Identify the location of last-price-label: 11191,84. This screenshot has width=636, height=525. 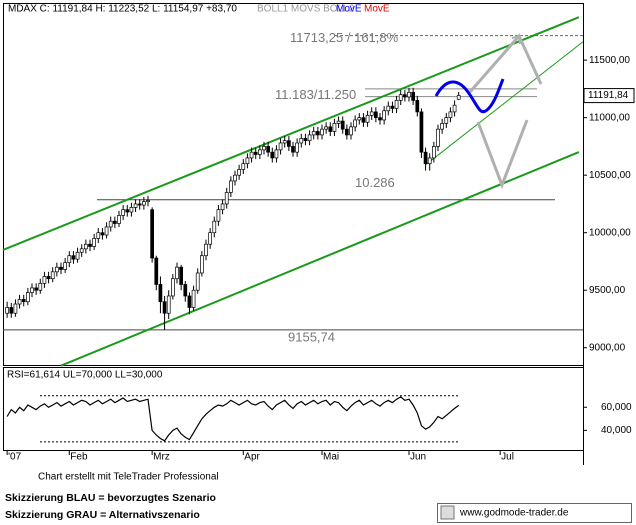
(608, 95).